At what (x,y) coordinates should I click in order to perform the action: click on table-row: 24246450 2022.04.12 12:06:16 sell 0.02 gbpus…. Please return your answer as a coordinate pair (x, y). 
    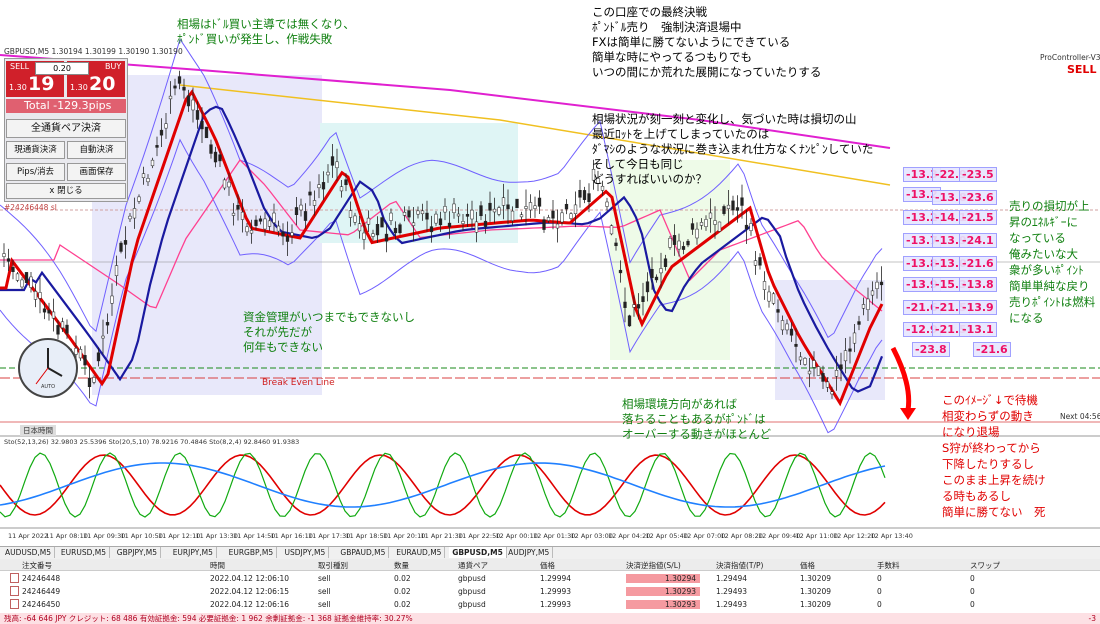
    Looking at the image, I should click on (550, 605).